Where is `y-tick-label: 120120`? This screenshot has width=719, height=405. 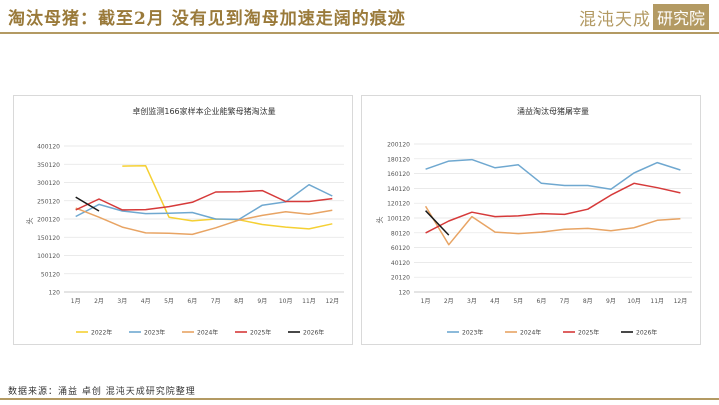
y-tick-label: 120120 is located at coordinates (398, 204).